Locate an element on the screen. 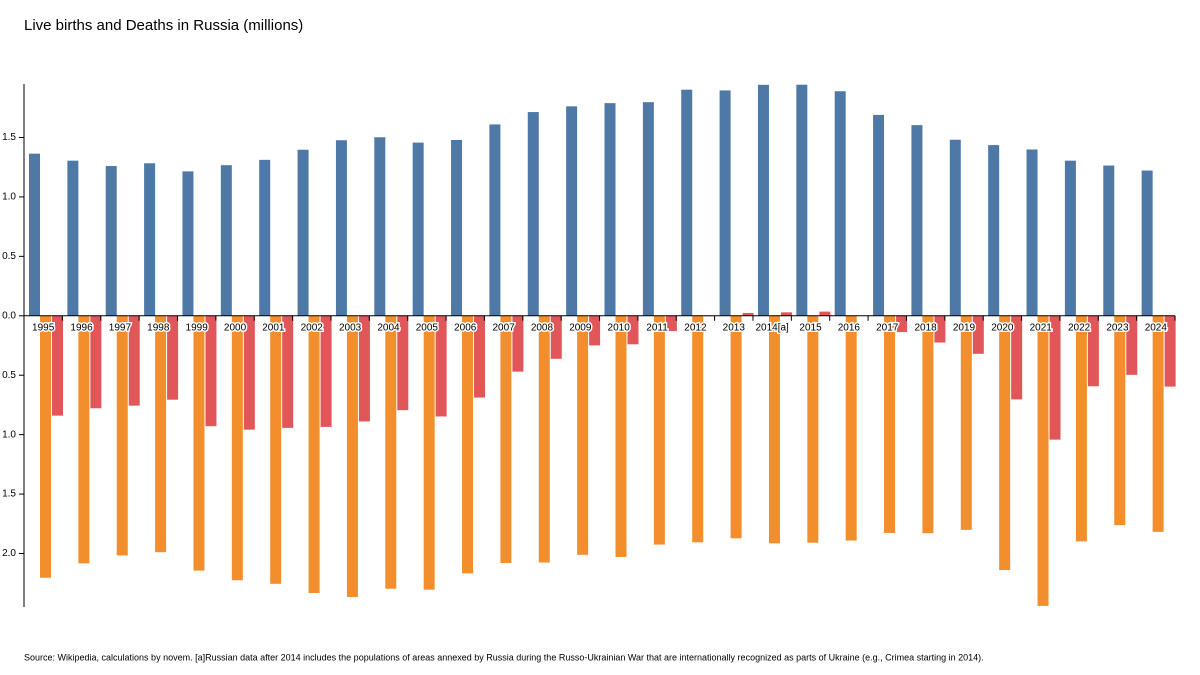  x-tick-label: 1996 is located at coordinates (81, 327).